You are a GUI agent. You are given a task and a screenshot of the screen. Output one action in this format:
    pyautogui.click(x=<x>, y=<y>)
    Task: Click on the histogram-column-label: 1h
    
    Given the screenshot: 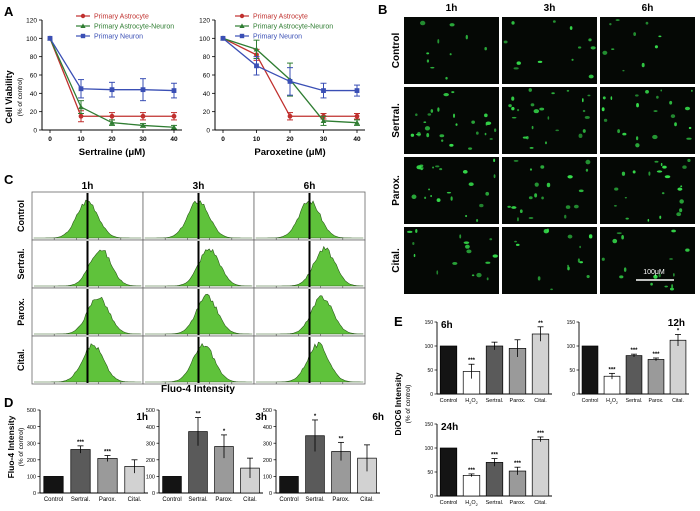 What is the action you would take?
    pyautogui.click(x=88, y=186)
    